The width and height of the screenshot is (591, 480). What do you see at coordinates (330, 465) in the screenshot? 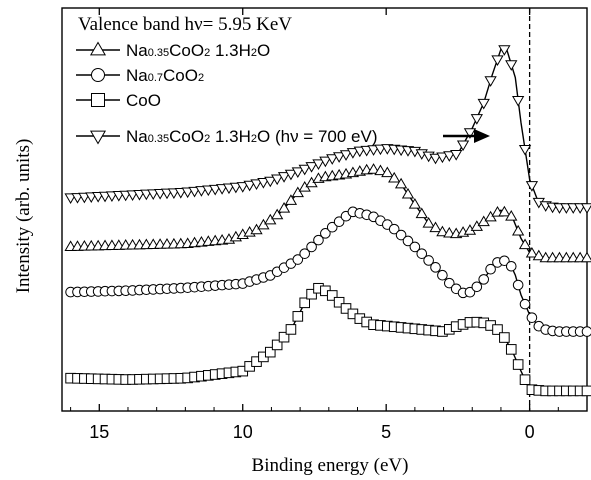
I see `x-axis-label: Binding energy (eV)` at bounding box center [330, 465].